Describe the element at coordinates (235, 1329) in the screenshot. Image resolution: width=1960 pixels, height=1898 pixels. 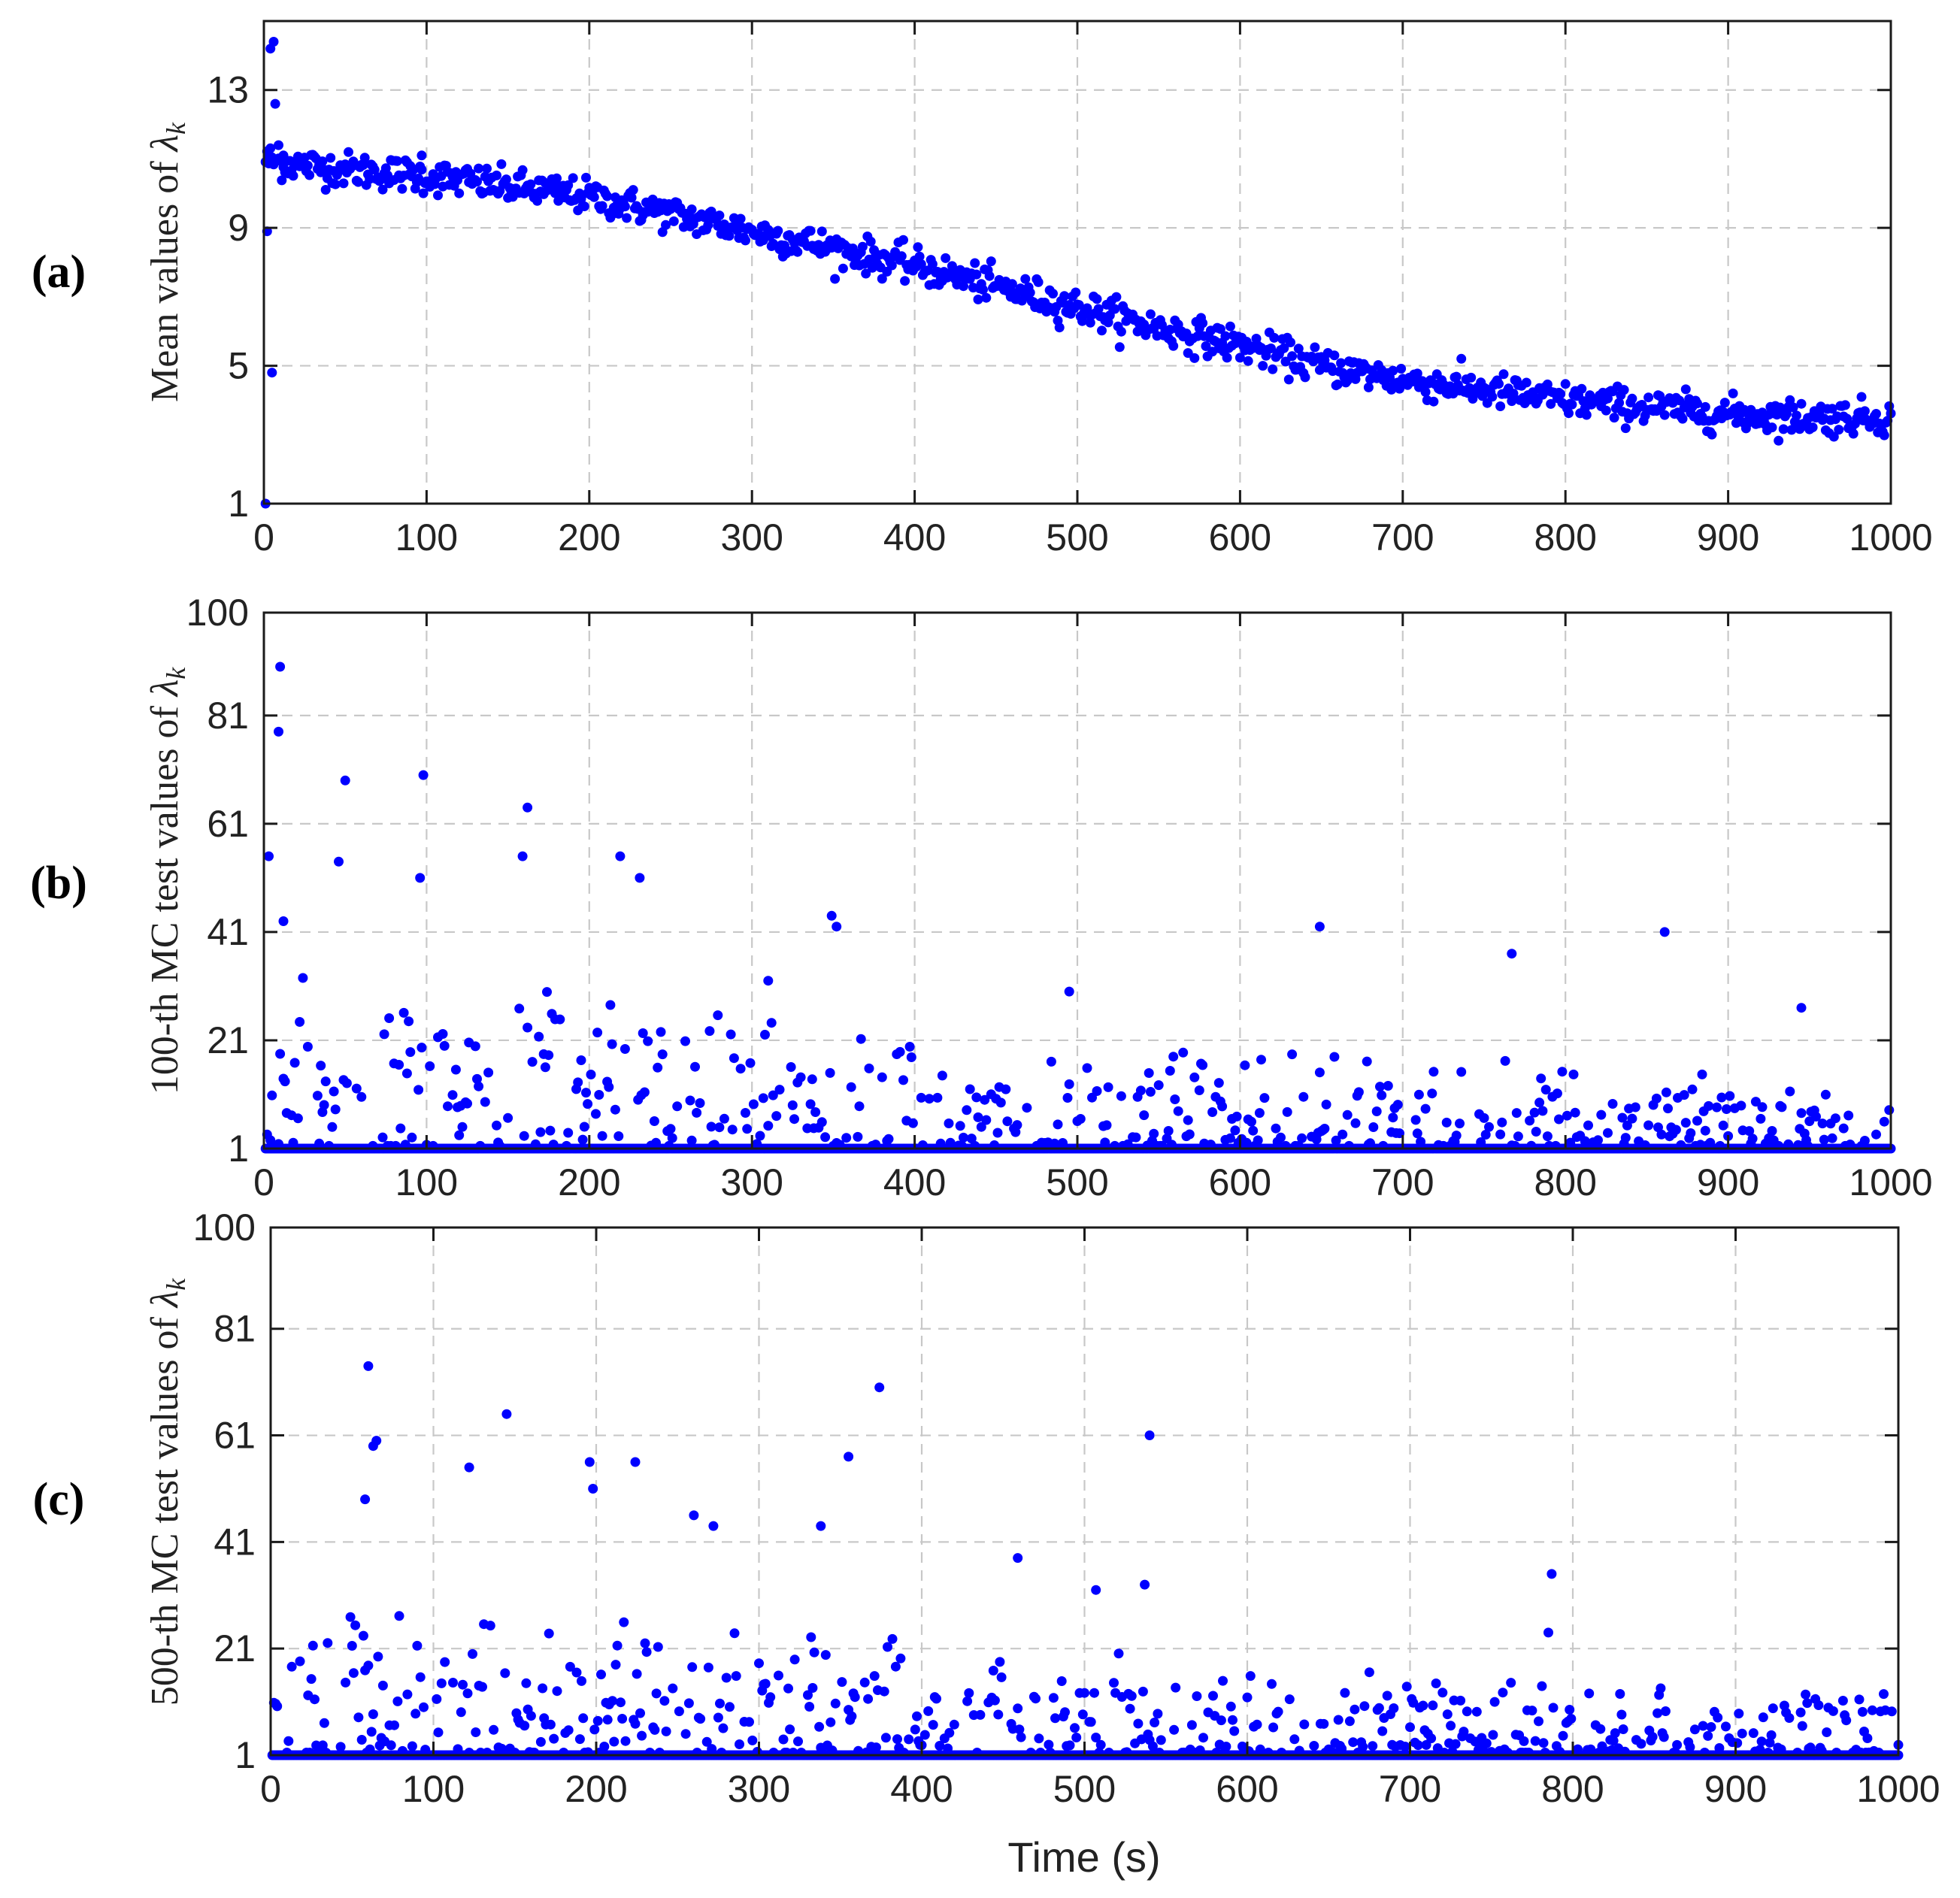
I see `panel-c-ytick-label-81: 81` at that location.